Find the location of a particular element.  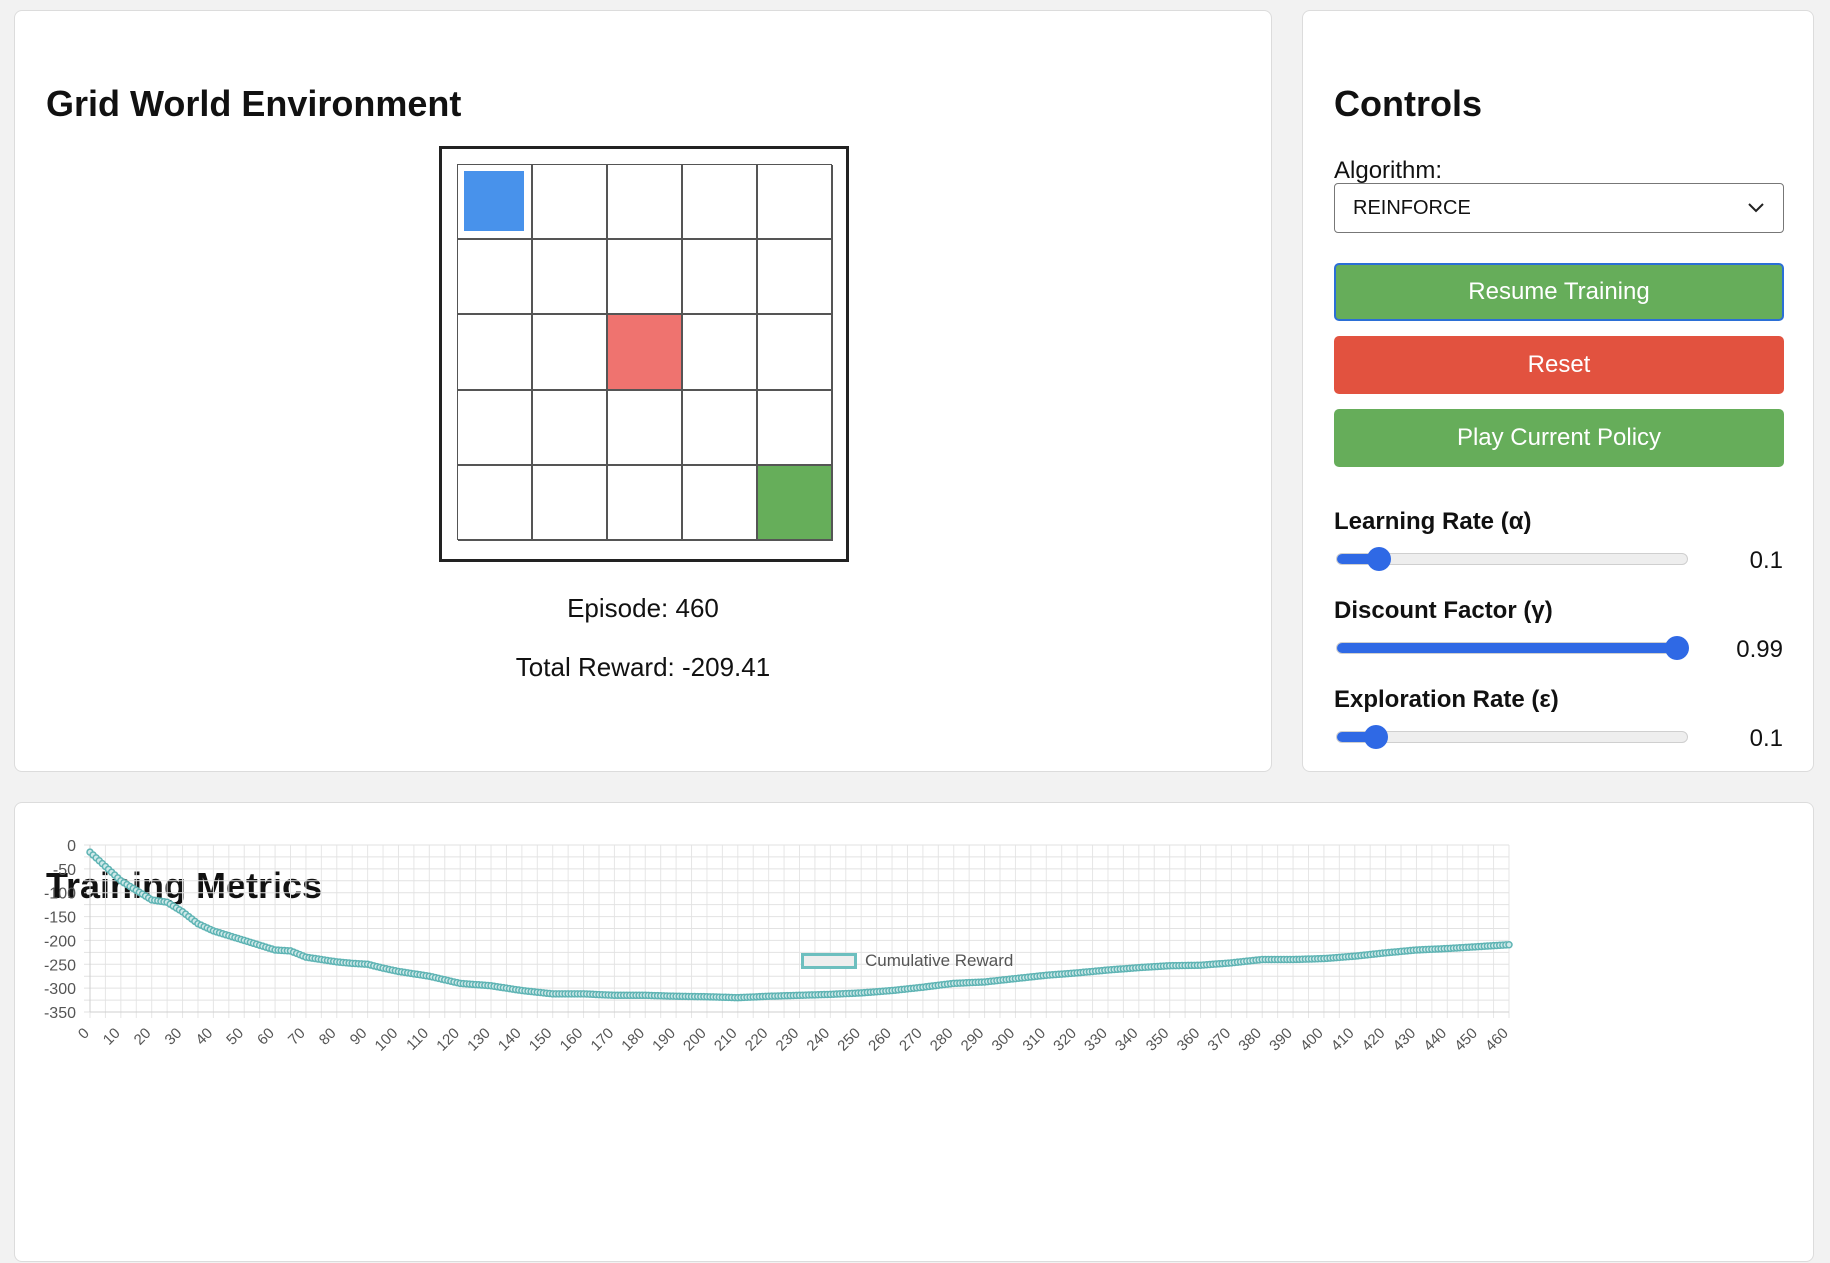

grid-world-frame is located at coordinates (644, 354).